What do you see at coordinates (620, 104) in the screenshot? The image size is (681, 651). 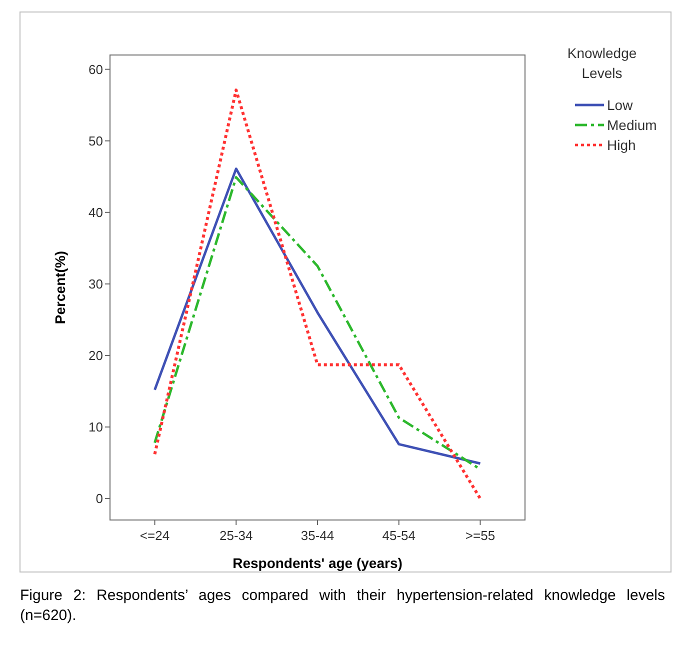 I see `legend-label: Low` at bounding box center [620, 104].